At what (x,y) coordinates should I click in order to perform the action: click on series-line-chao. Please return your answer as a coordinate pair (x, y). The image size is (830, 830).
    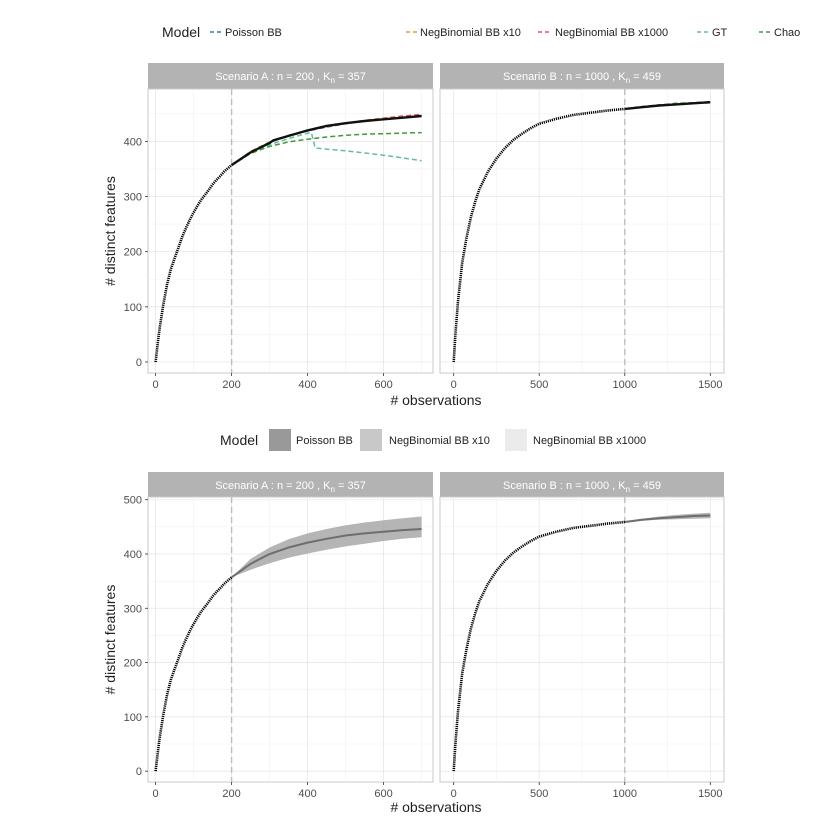
    Looking at the image, I should click on (326, 148).